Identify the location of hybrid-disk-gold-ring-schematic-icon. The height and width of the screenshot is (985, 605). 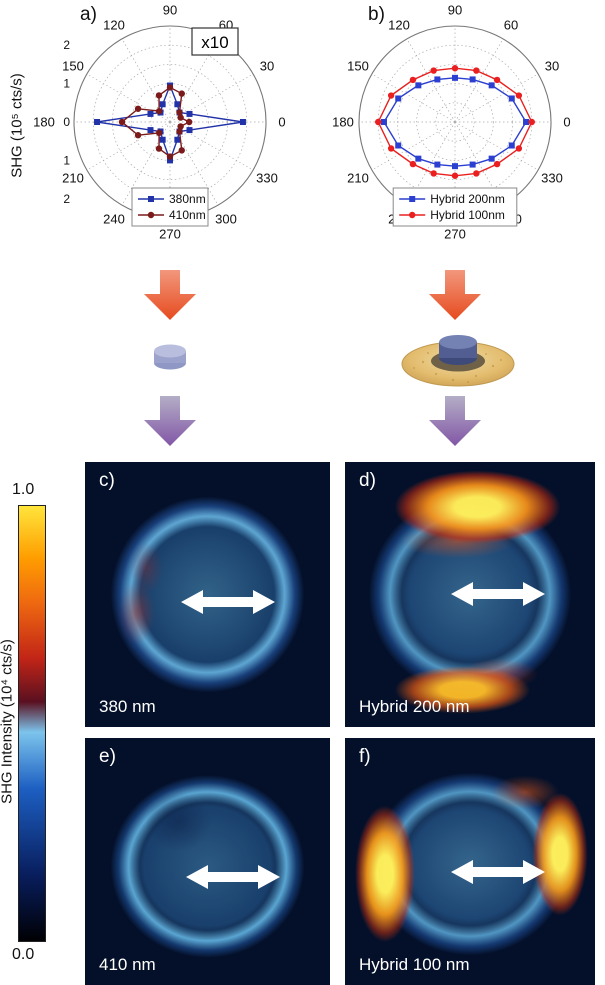
(458, 361).